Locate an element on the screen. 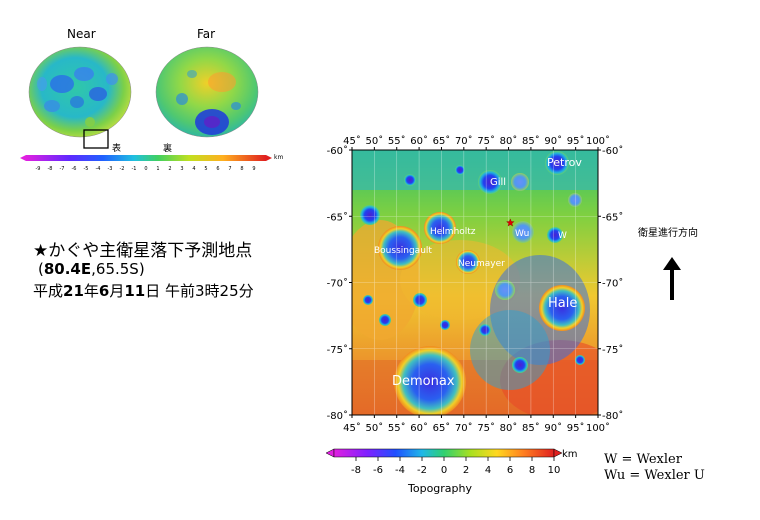 The height and width of the screenshot is (520, 760). lon-label-bottom: 80˚ is located at coordinates (509, 428).